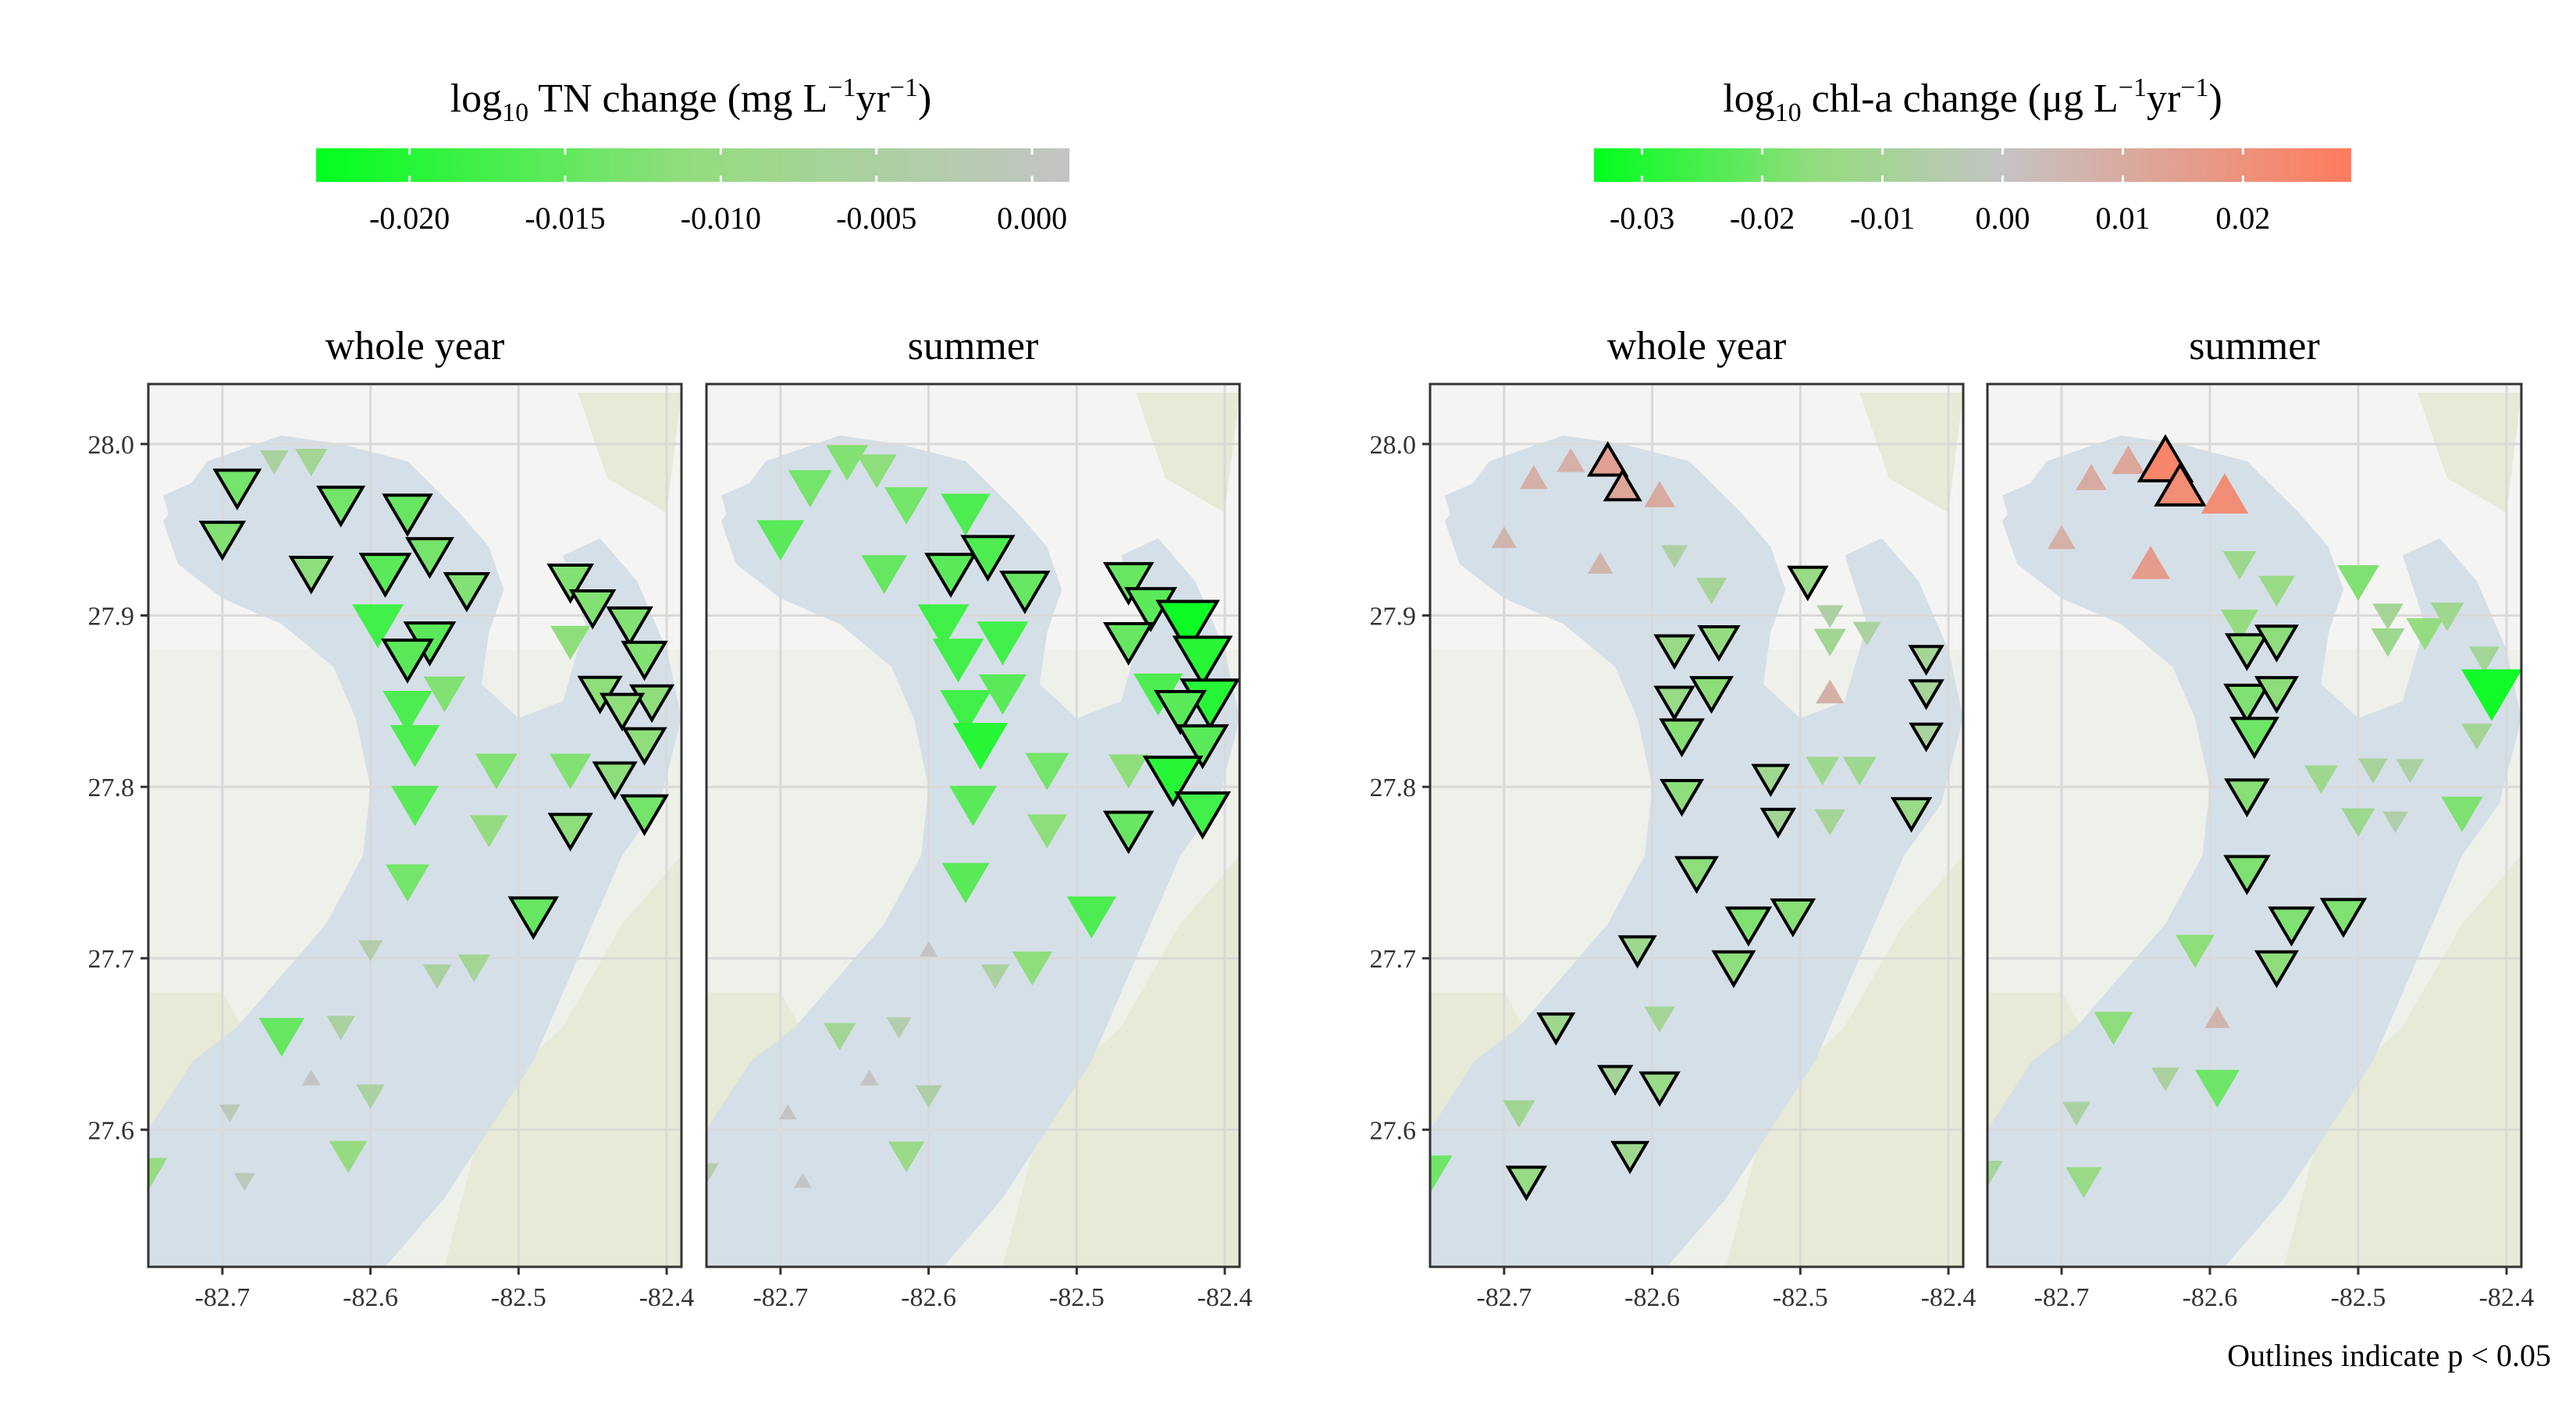 This screenshot has width=2576, height=1405. I want to click on x-tick-label: -82.4, so click(1948, 1297).